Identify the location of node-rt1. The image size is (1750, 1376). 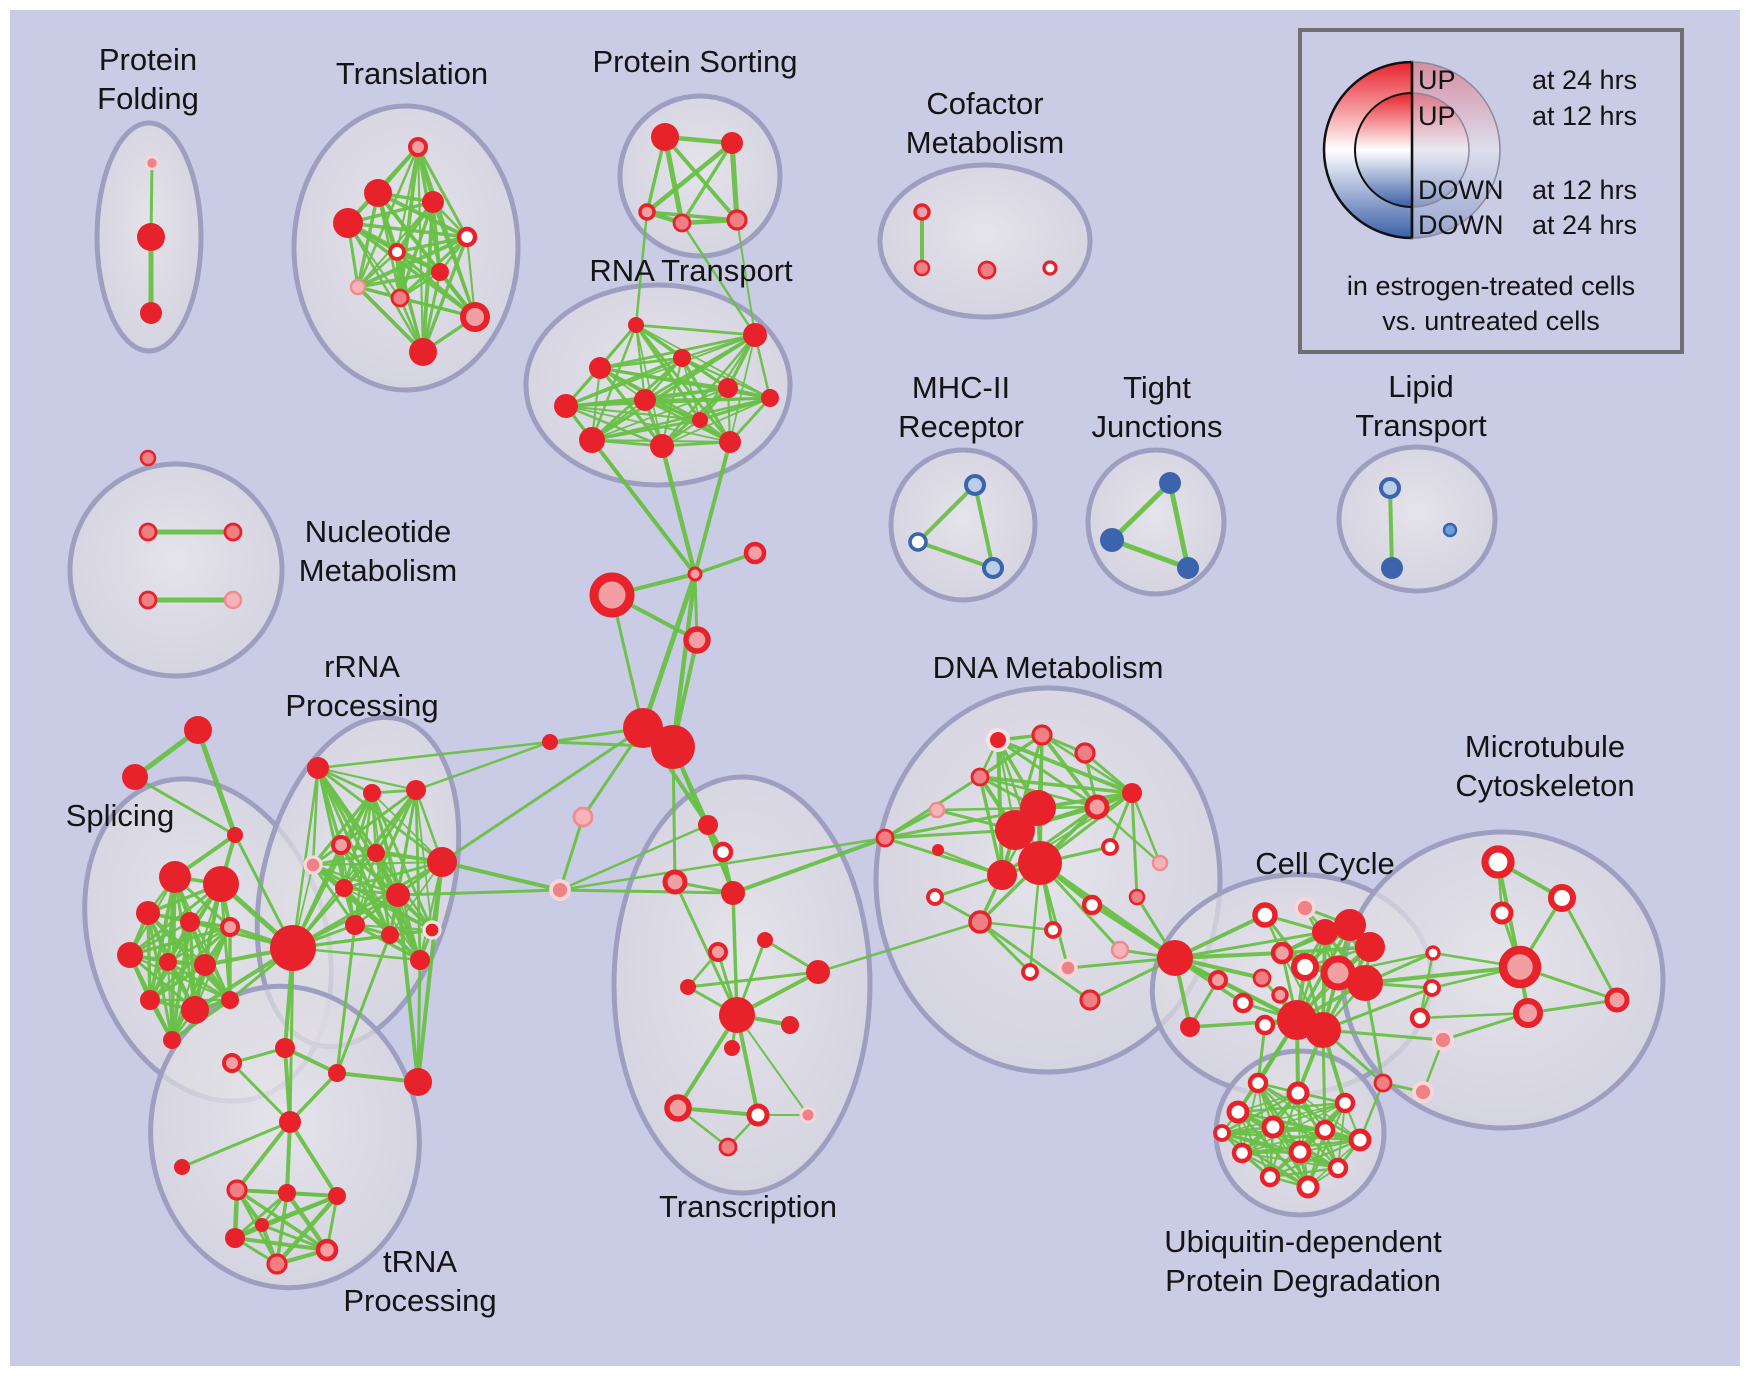
(636, 325).